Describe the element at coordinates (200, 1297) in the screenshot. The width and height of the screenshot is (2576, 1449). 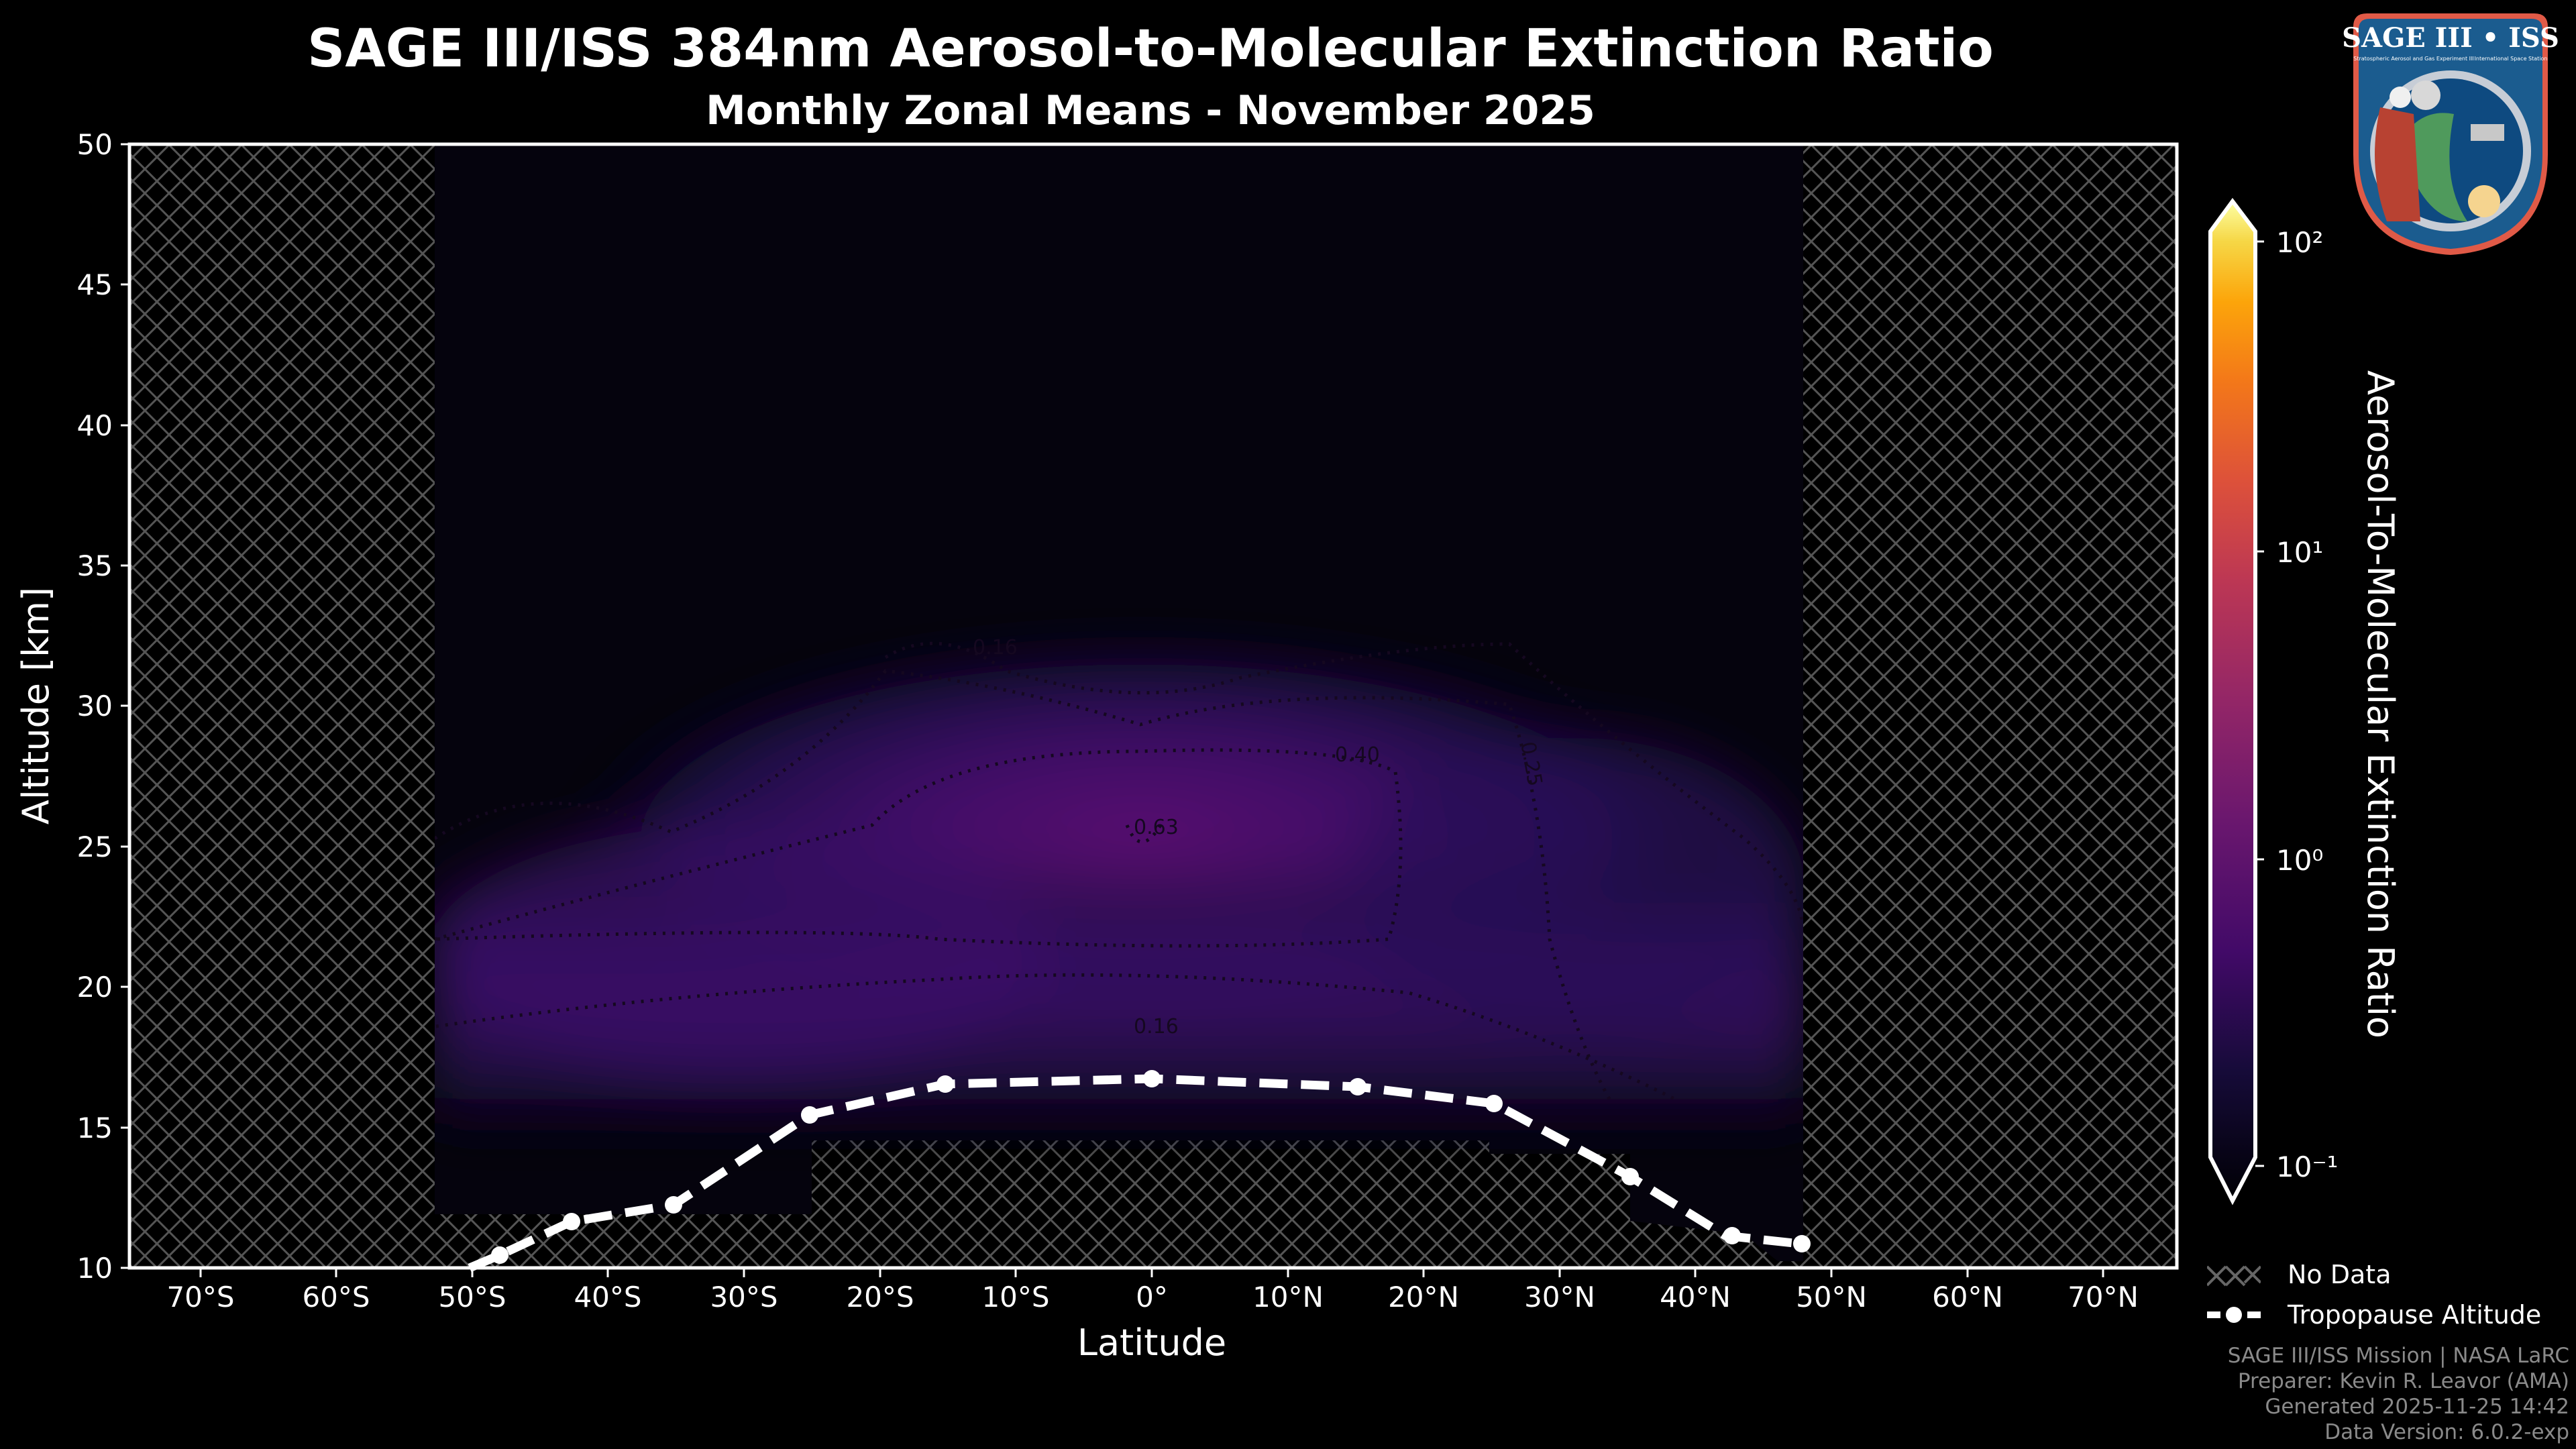
I see `x-tick-label: 70°S` at that location.